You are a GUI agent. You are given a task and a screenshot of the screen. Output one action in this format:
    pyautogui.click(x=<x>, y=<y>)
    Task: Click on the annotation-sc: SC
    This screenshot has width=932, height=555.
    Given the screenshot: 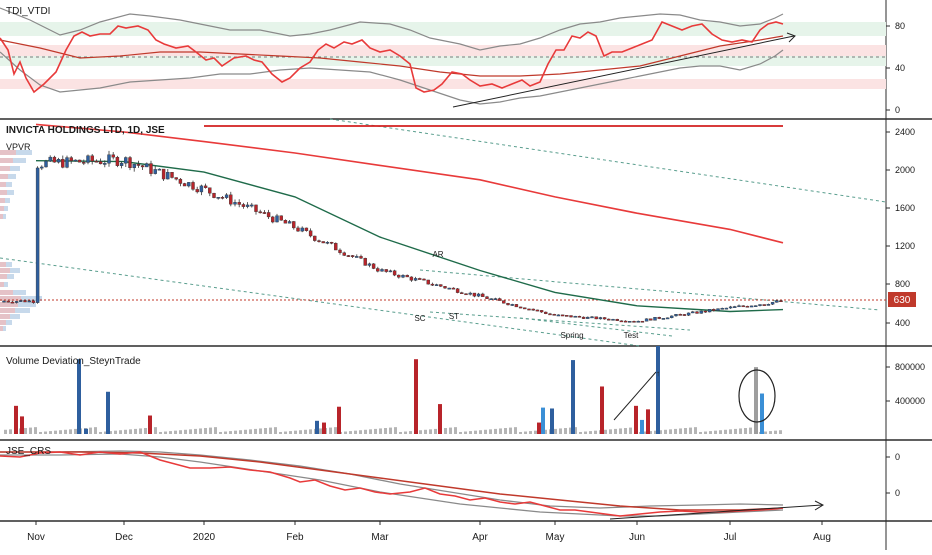 What is the action you would take?
    pyautogui.click(x=419, y=318)
    